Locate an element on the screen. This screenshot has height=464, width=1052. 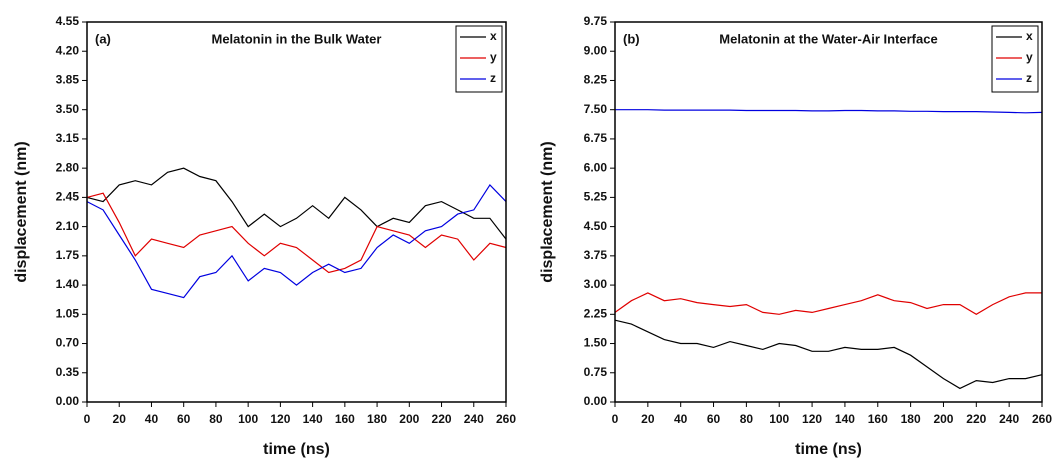
y-tick-label: 6.75 is located at coordinates (596, 138).